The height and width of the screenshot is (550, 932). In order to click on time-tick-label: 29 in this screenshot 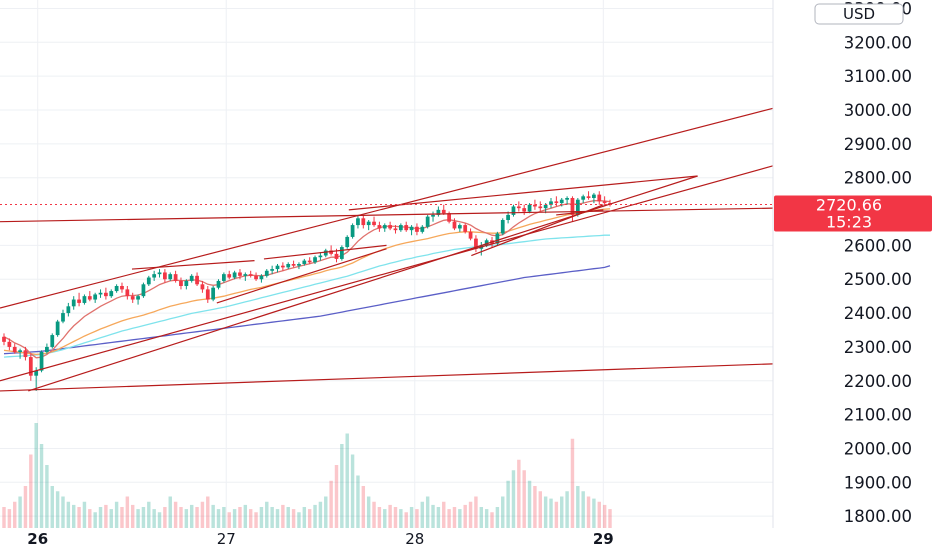, I will do `click(603, 539)`.